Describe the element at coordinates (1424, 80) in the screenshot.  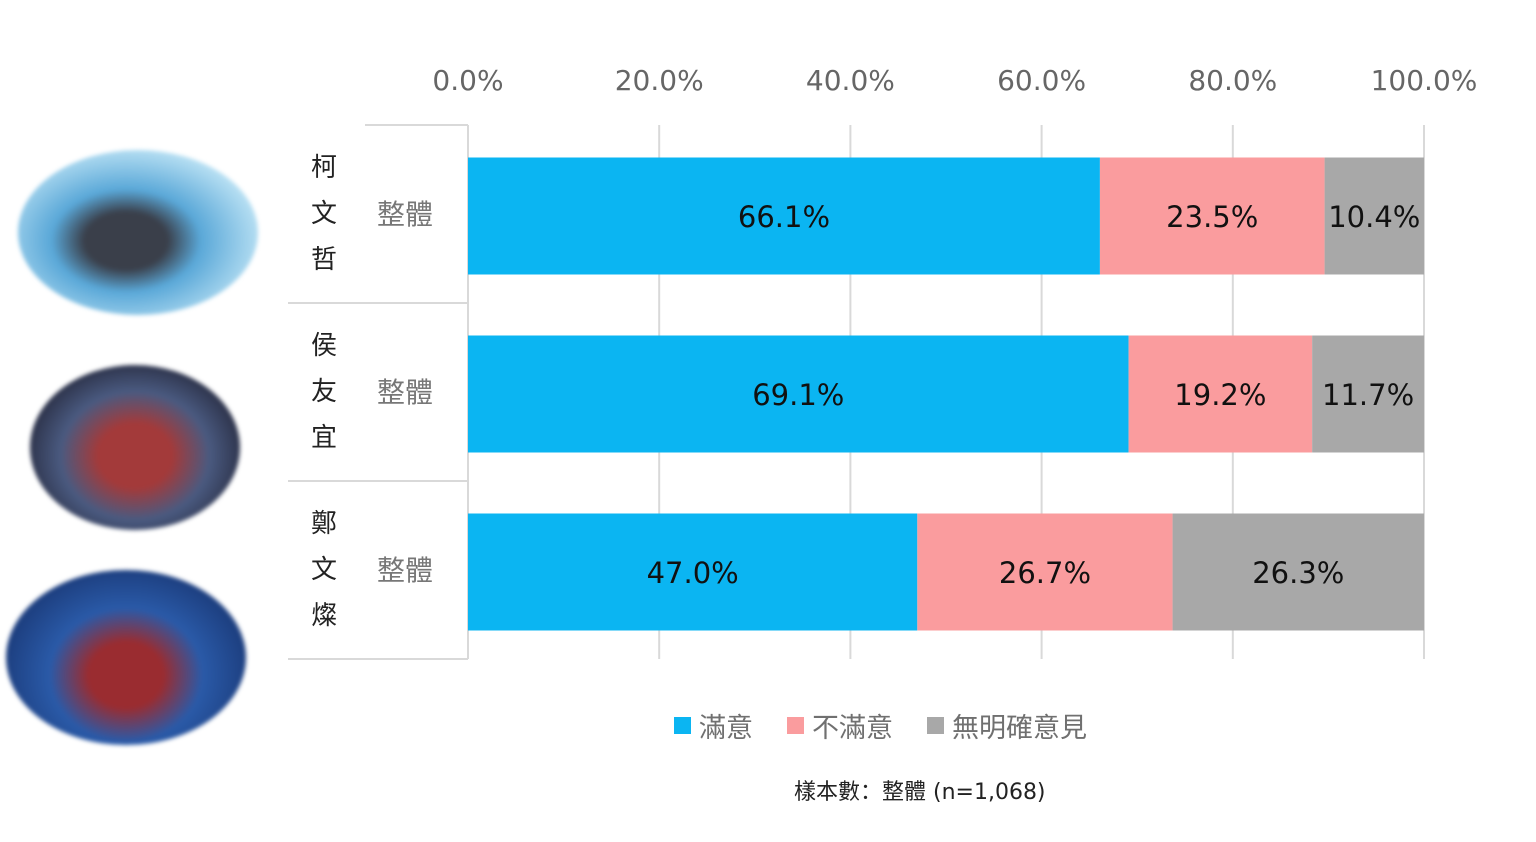
I see `x-tick-label: 100.0%` at that location.